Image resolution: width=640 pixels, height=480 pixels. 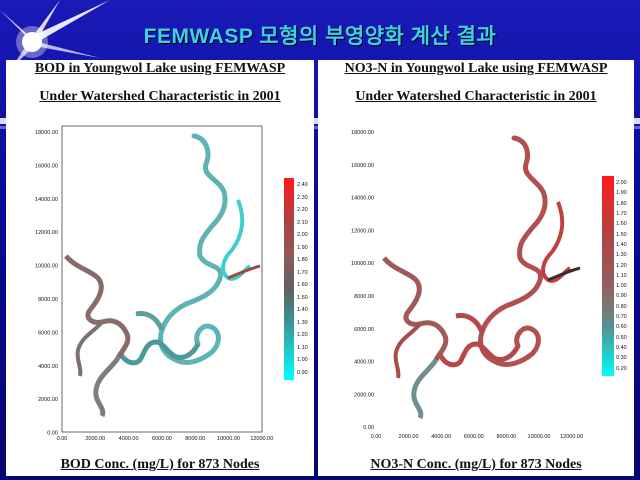 I want to click on bod-x-tick-label: 4000.00, so click(x=129, y=439).